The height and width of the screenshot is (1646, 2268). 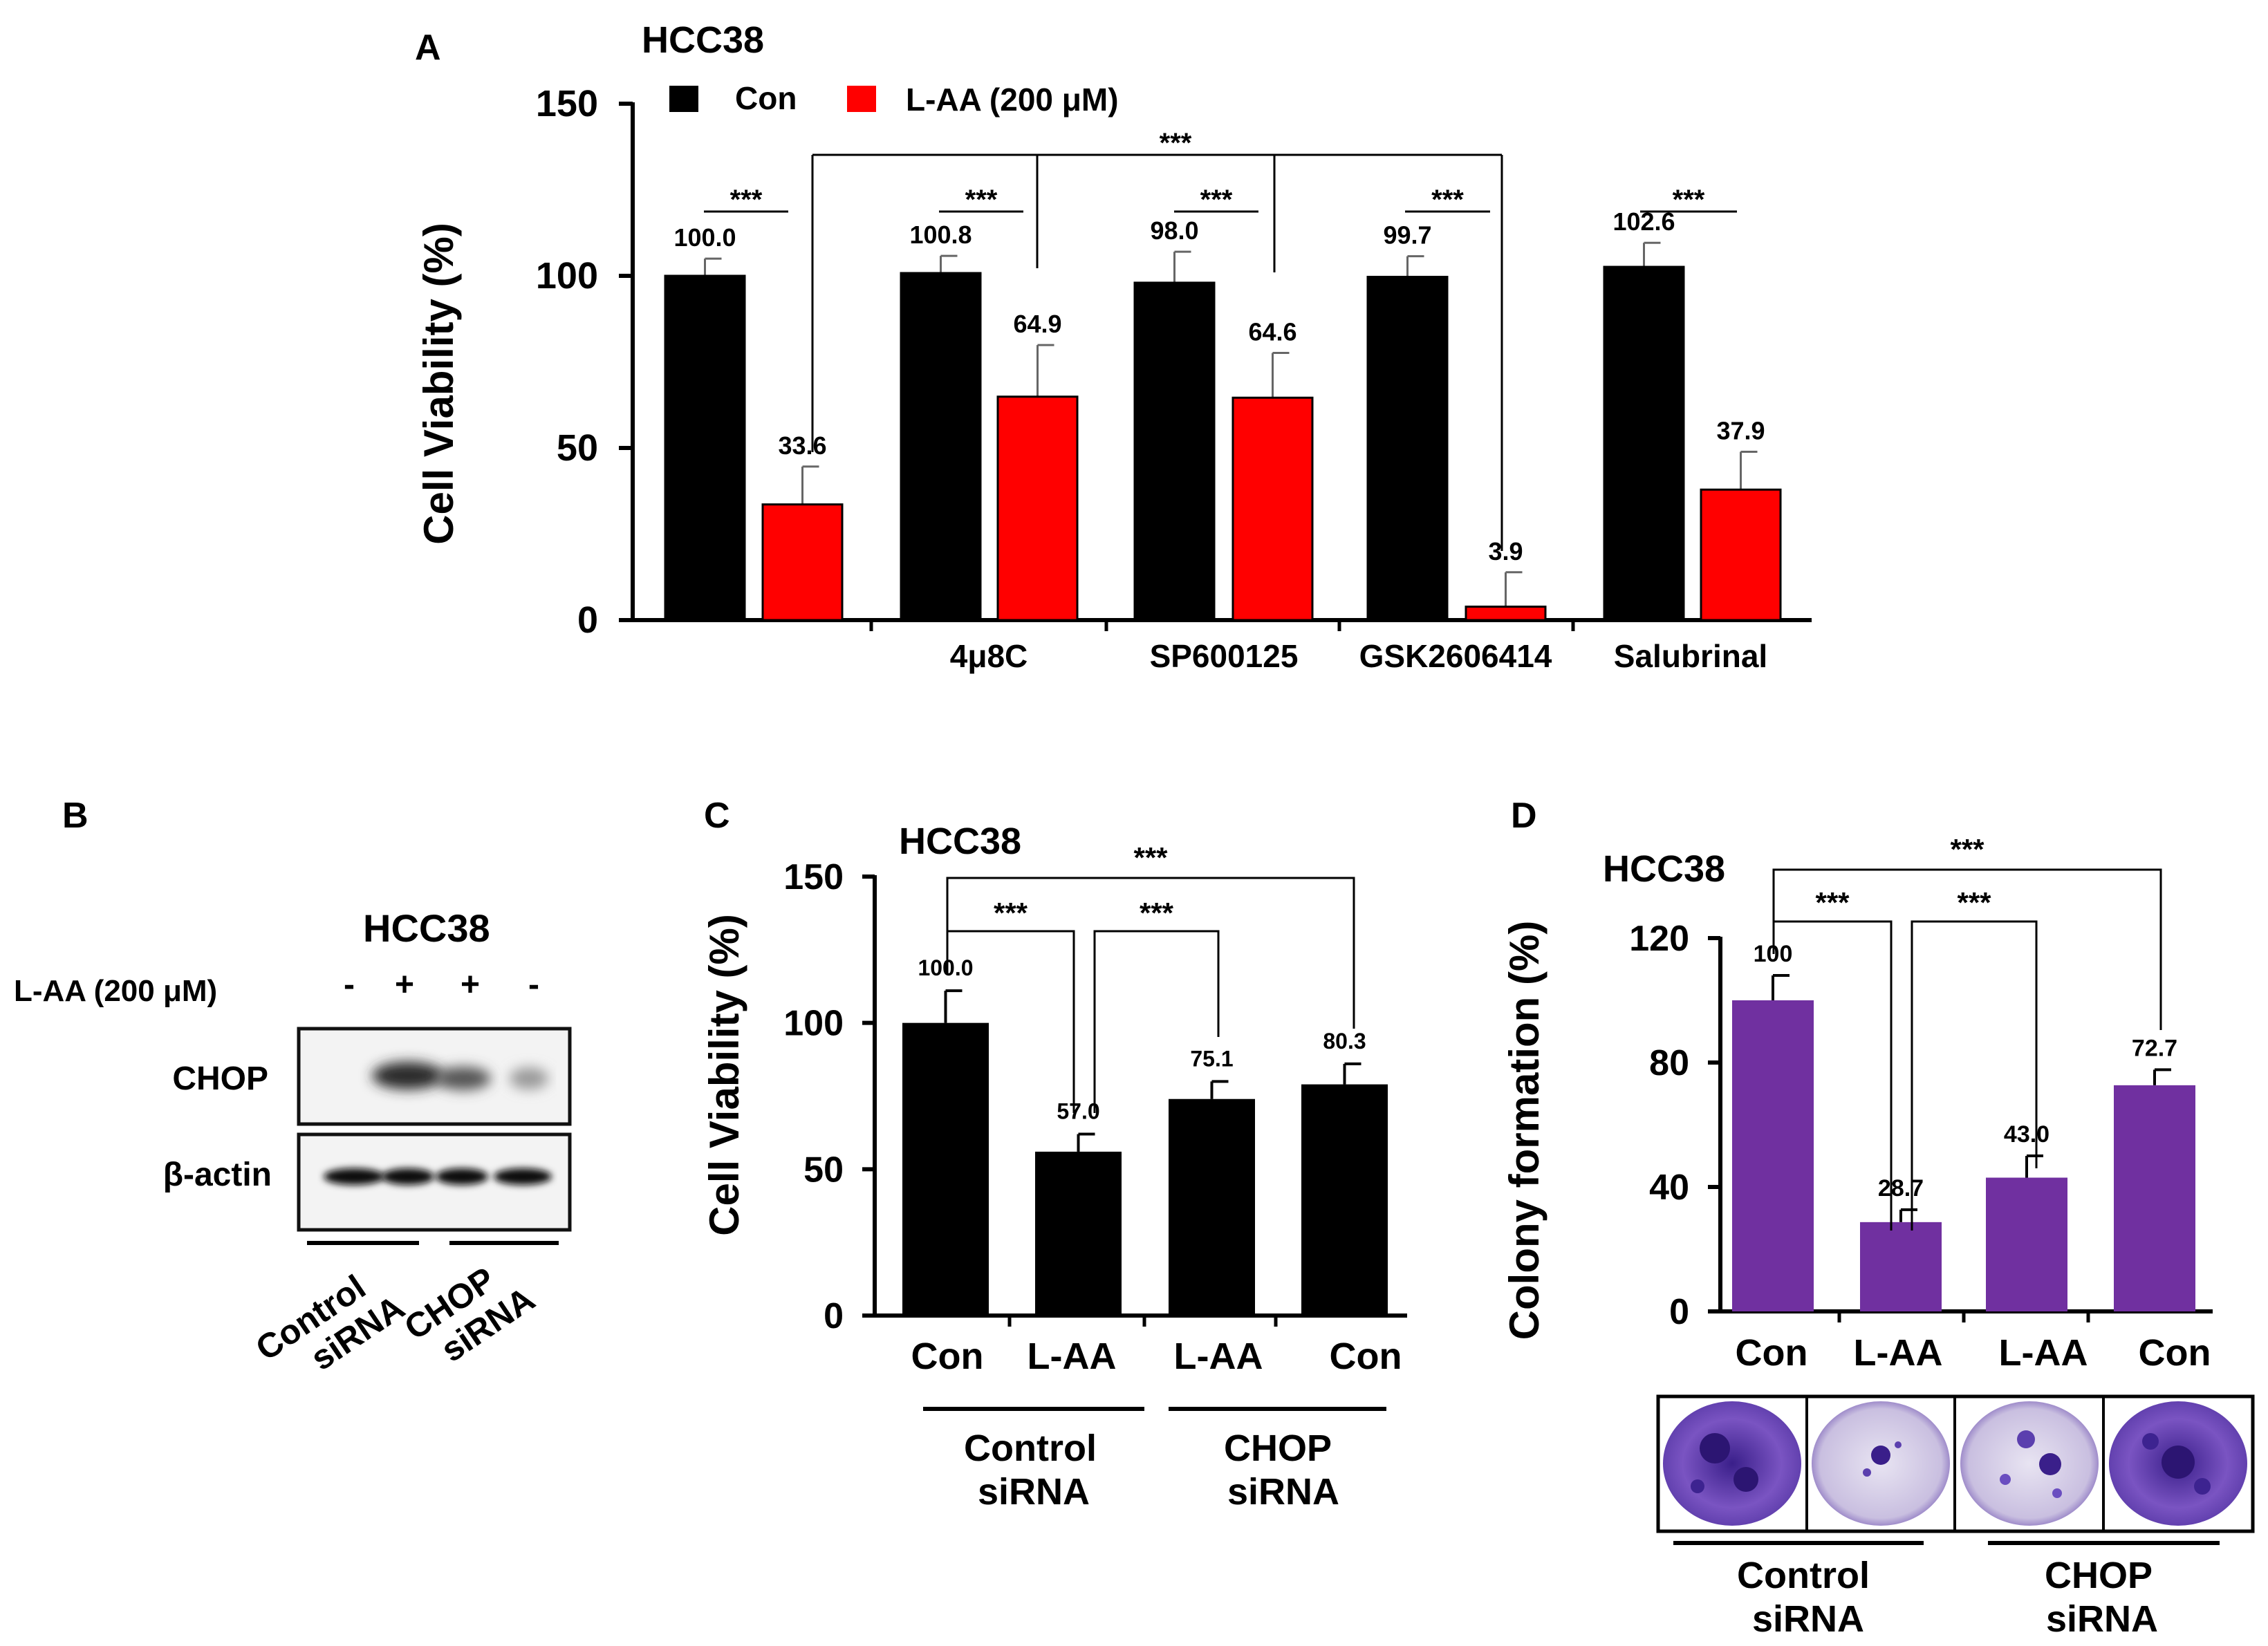 What do you see at coordinates (1505, 551) in the screenshot?
I see `chart-a-data-label: 3.9` at bounding box center [1505, 551].